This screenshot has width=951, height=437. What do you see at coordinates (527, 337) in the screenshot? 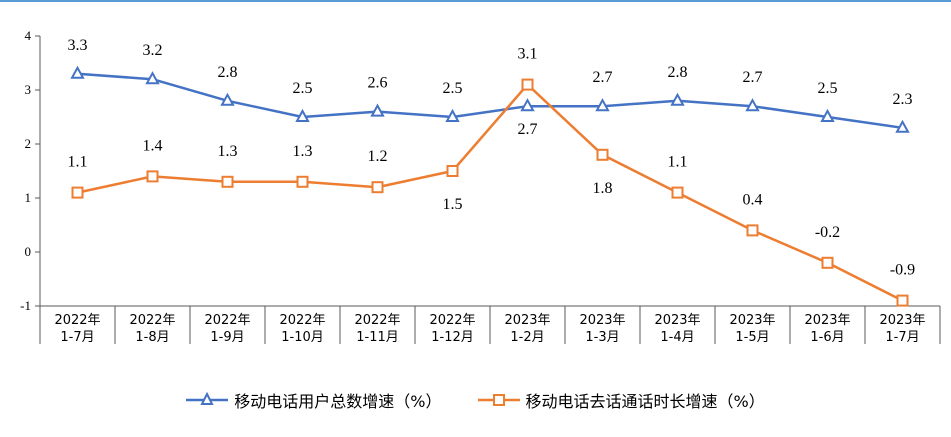
I see `x-tick-label-period: 1-2月` at bounding box center [527, 337].